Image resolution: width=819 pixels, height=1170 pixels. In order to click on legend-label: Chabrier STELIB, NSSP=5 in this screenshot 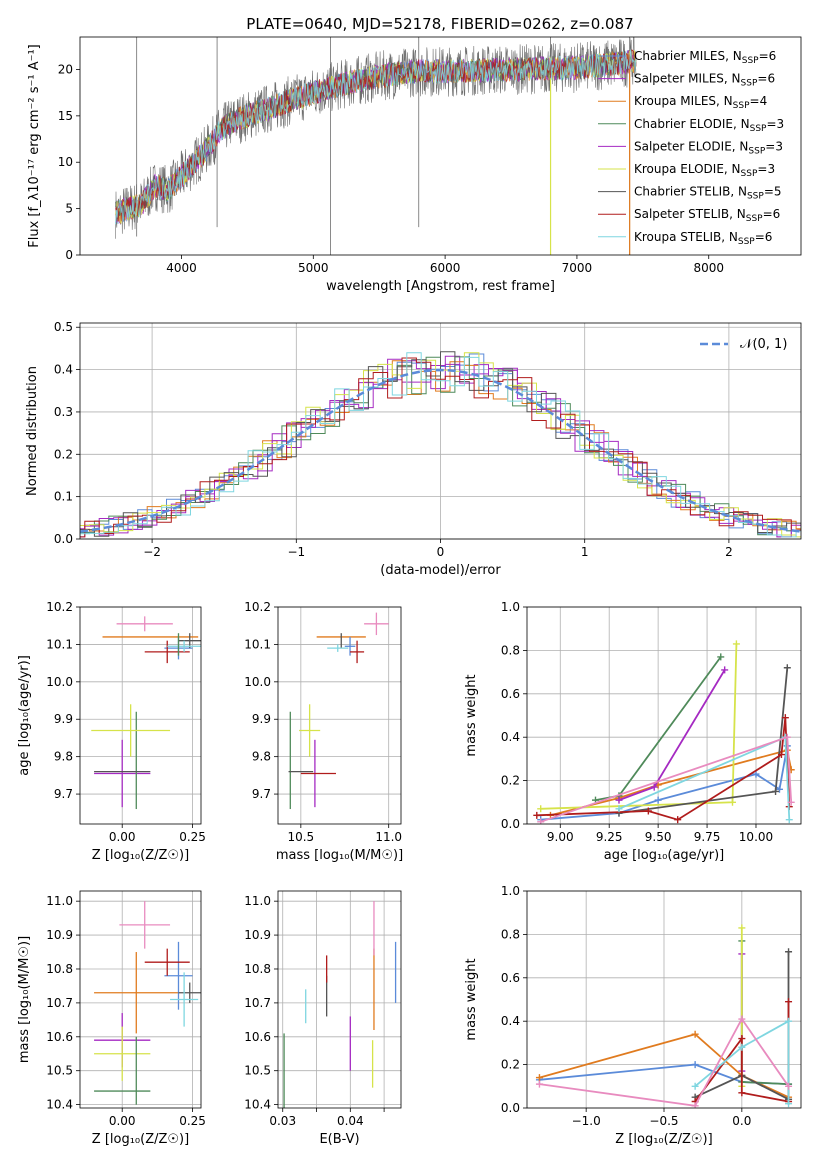, I will do `click(708, 193)`.